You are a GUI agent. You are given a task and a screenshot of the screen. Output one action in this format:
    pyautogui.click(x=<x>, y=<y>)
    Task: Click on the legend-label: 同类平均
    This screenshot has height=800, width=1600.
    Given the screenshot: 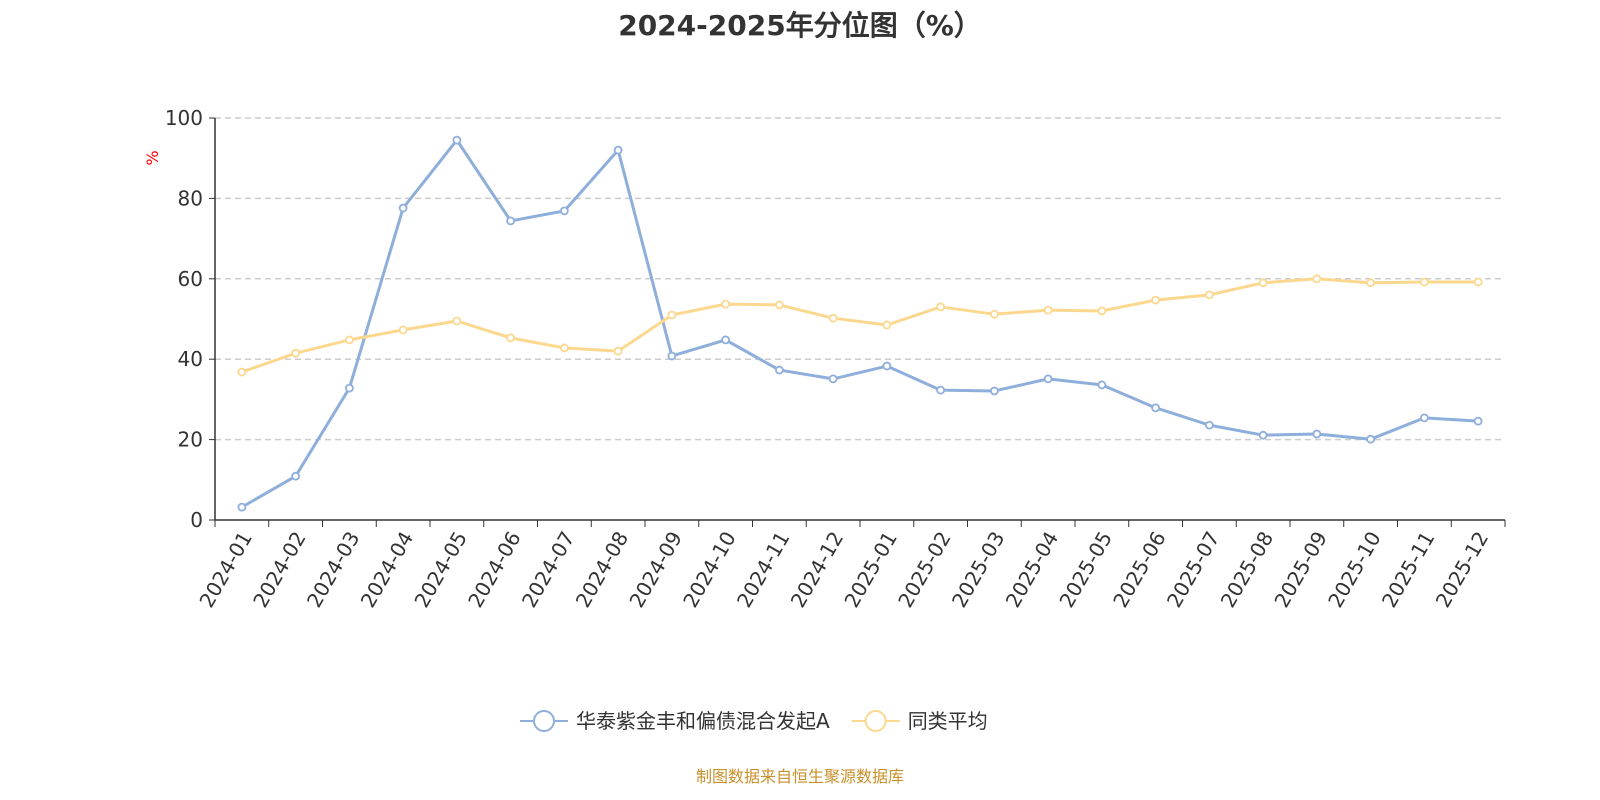 What is the action you would take?
    pyautogui.click(x=948, y=721)
    